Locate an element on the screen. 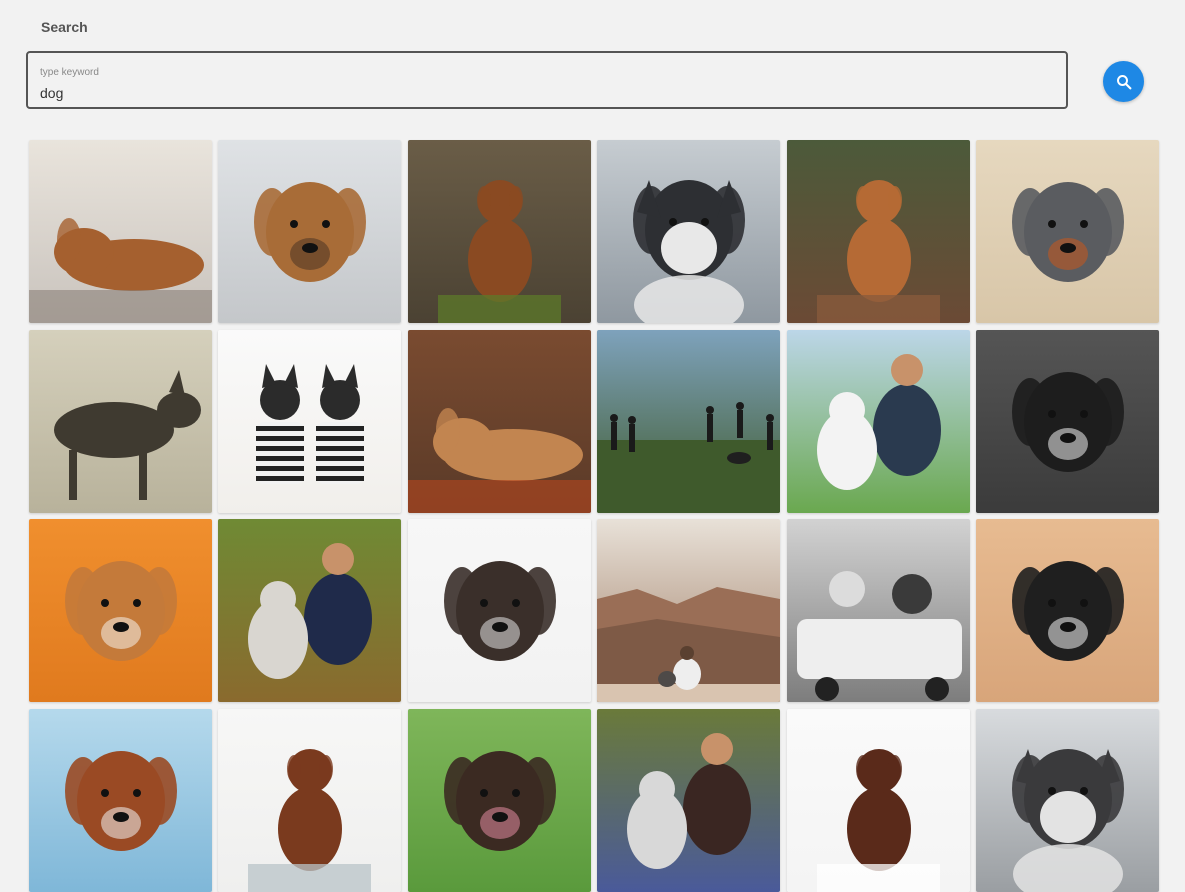 The height and width of the screenshot is (892, 1185). people-walking-dogs-in-field is located at coordinates (689, 421).